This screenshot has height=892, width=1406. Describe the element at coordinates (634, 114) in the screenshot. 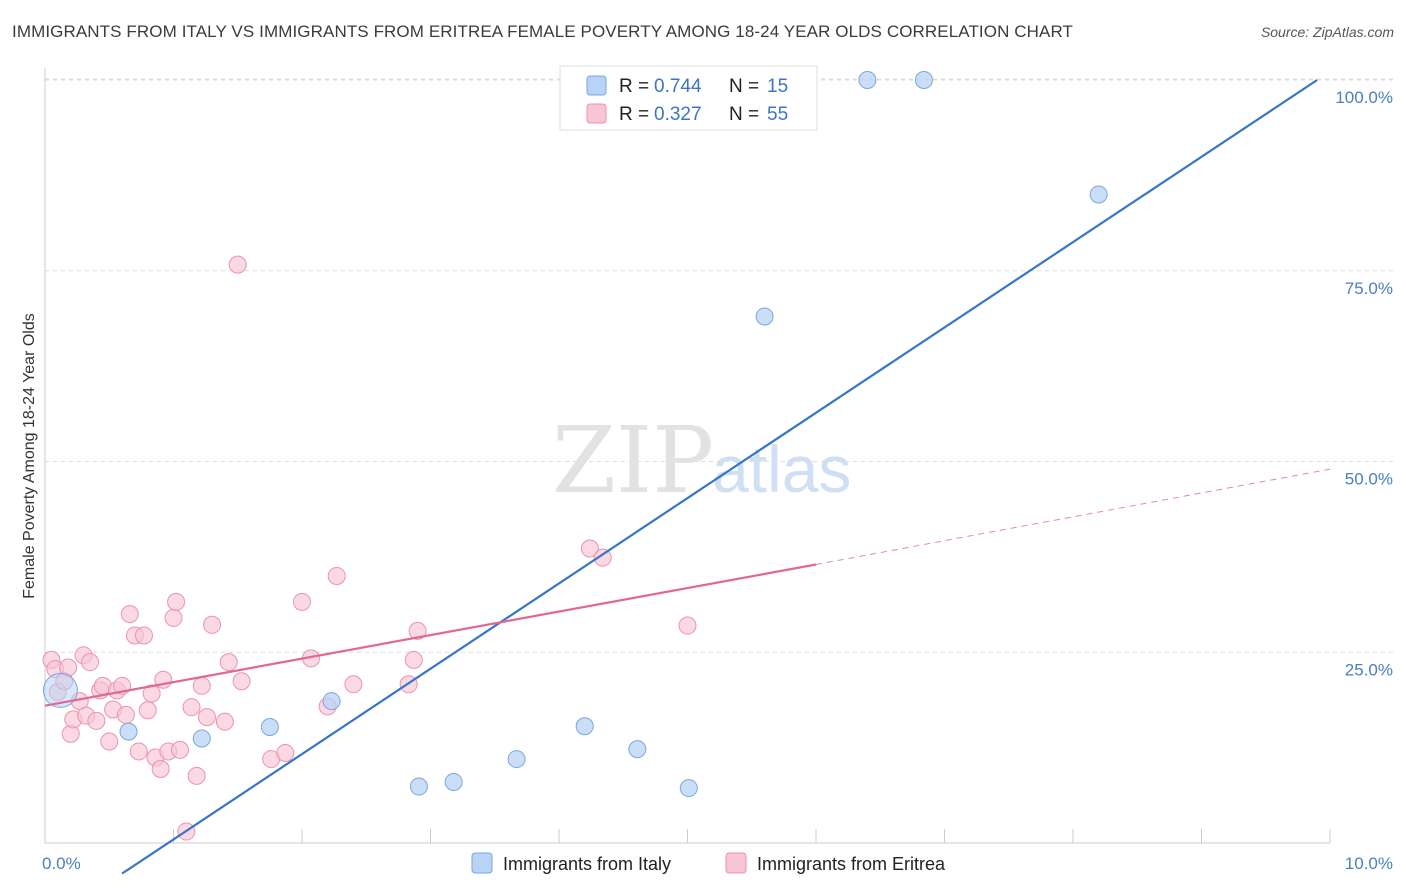

I see `legend-r-label-eritrea: R =` at that location.